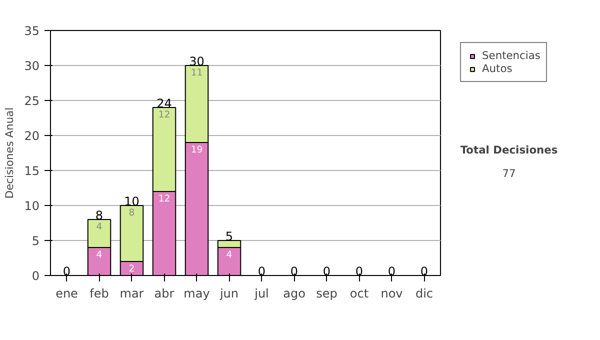 The image size is (600, 340). What do you see at coordinates (131, 213) in the screenshot?
I see `data-label: 8` at bounding box center [131, 213].